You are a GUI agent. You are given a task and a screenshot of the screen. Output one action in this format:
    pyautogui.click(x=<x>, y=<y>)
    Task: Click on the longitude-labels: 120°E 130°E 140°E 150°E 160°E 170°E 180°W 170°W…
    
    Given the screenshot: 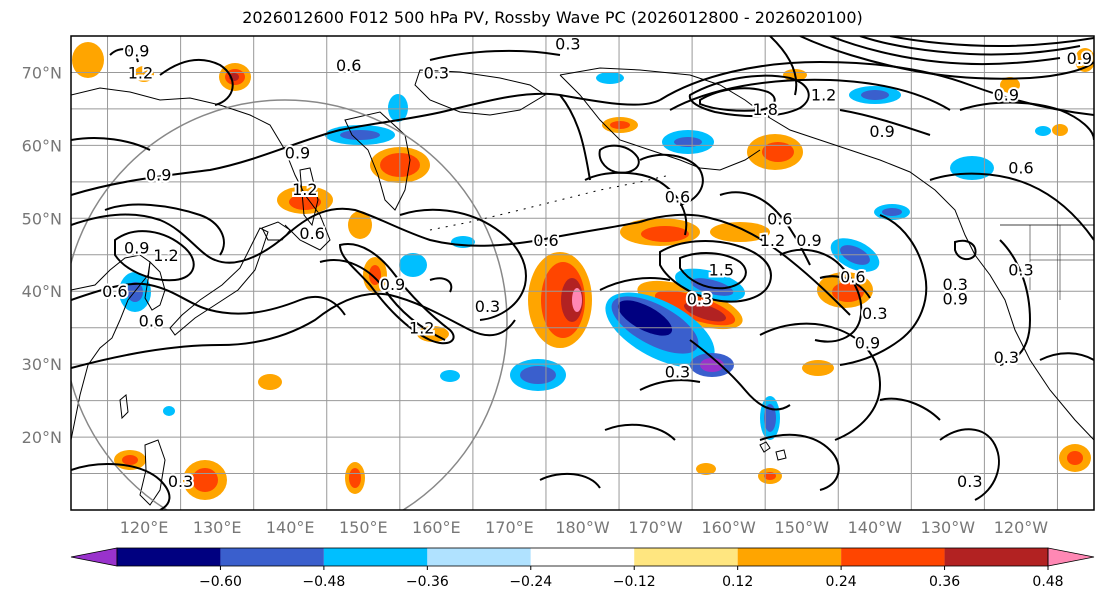 What is the action you would take?
    pyautogui.click(x=584, y=527)
    